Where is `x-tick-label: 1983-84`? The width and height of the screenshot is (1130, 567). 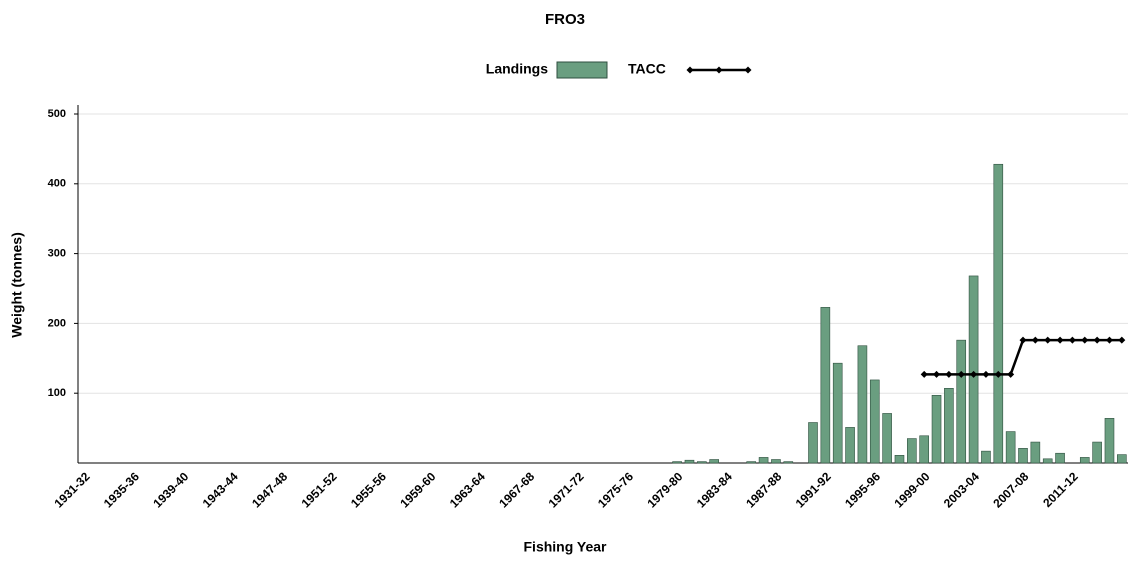 x-tick-label: 1983-84 is located at coordinates (714, 489).